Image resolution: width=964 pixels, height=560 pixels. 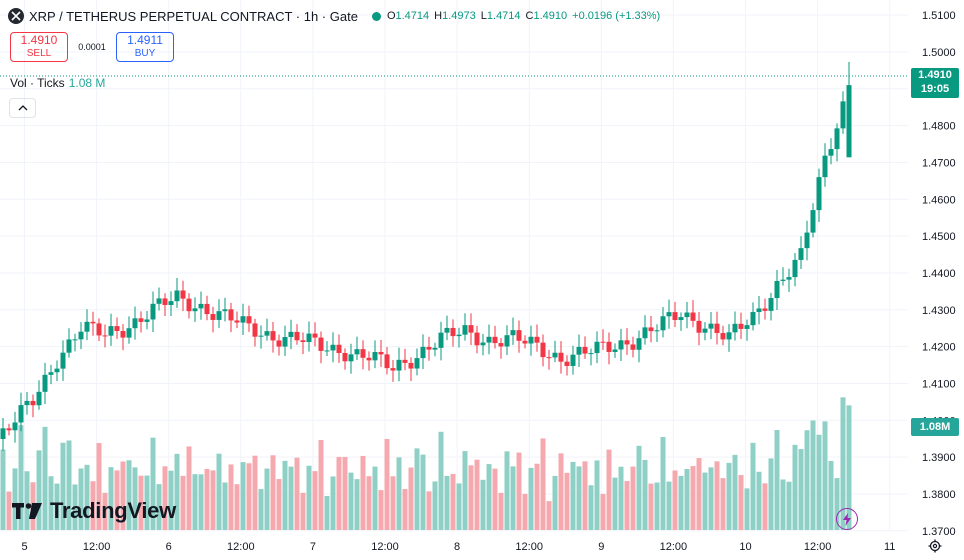 I want to click on lightning-icon, so click(x=847, y=519).